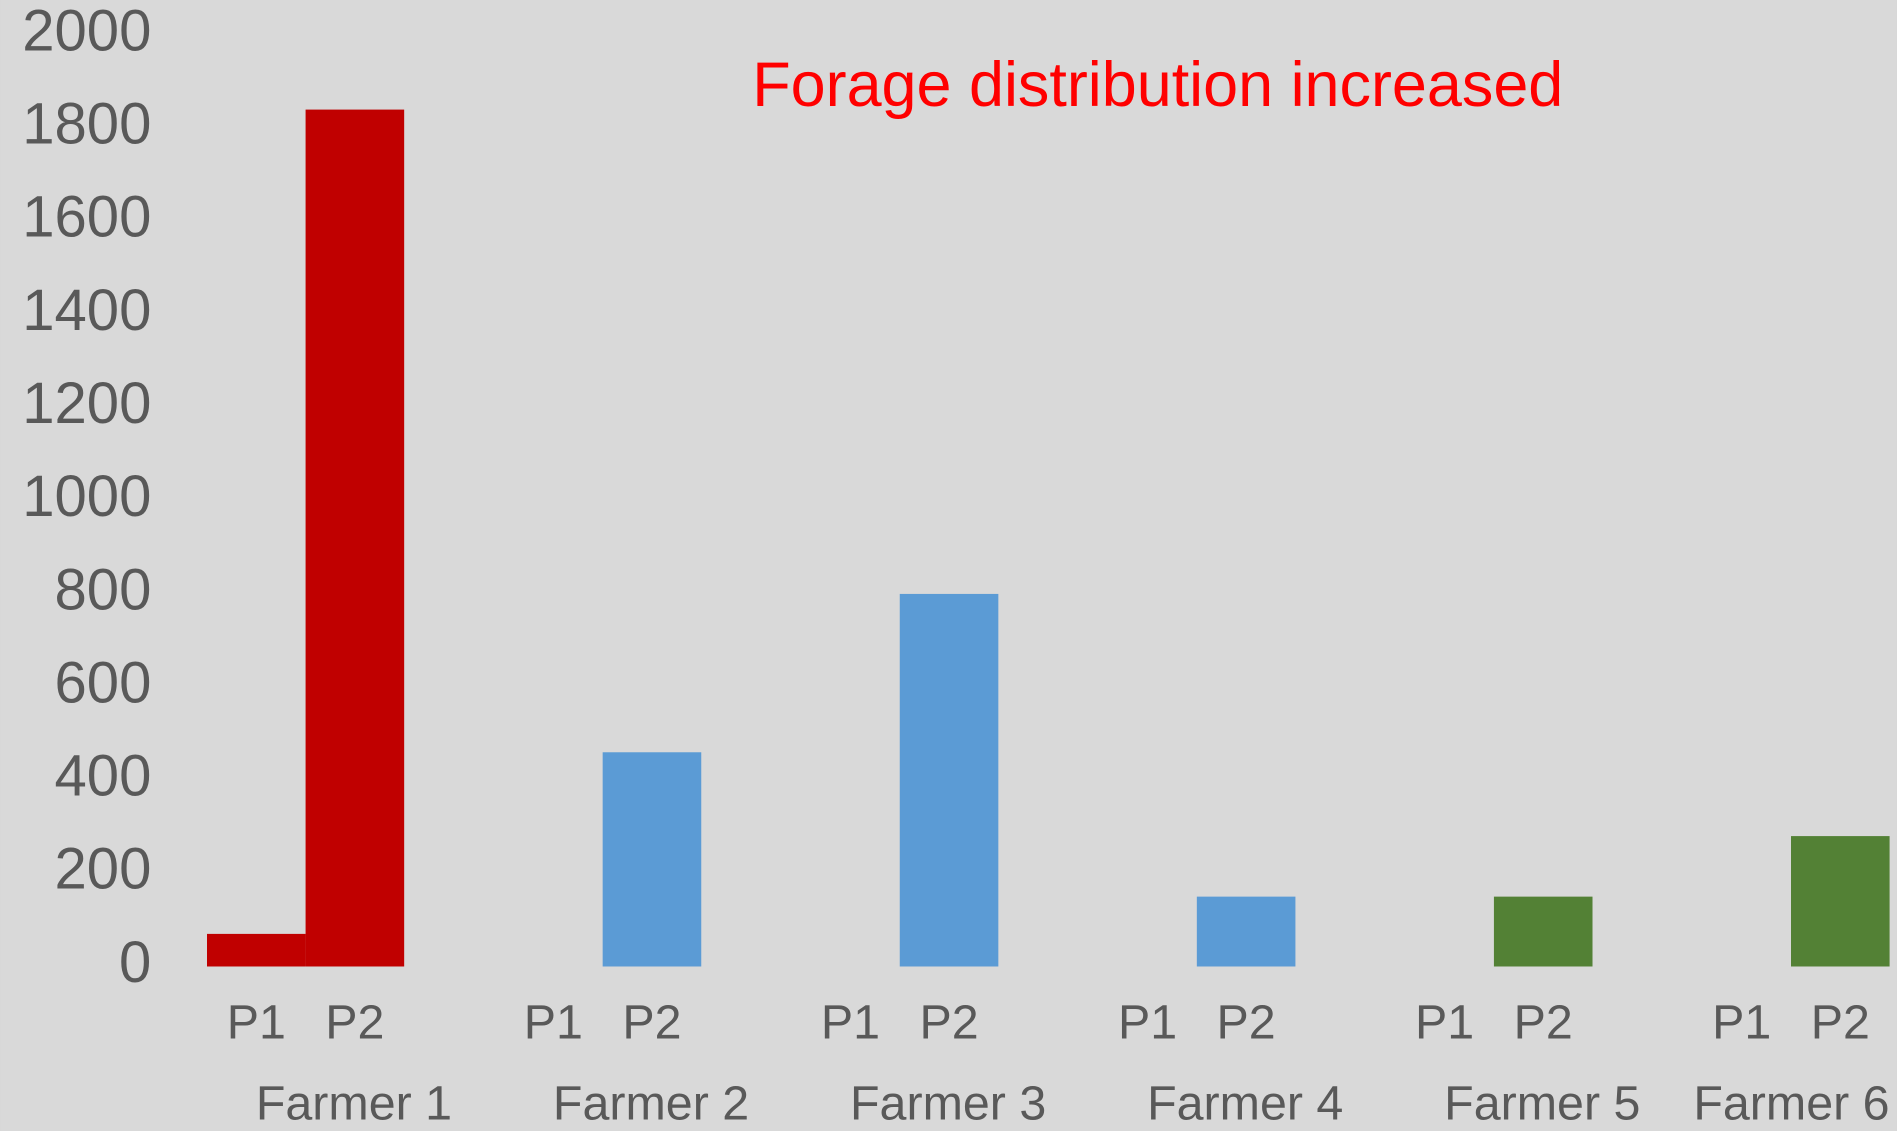 The height and width of the screenshot is (1131, 1897). Describe the element at coordinates (86, 31) in the screenshot. I see `y-tick-label: 2000` at that location.